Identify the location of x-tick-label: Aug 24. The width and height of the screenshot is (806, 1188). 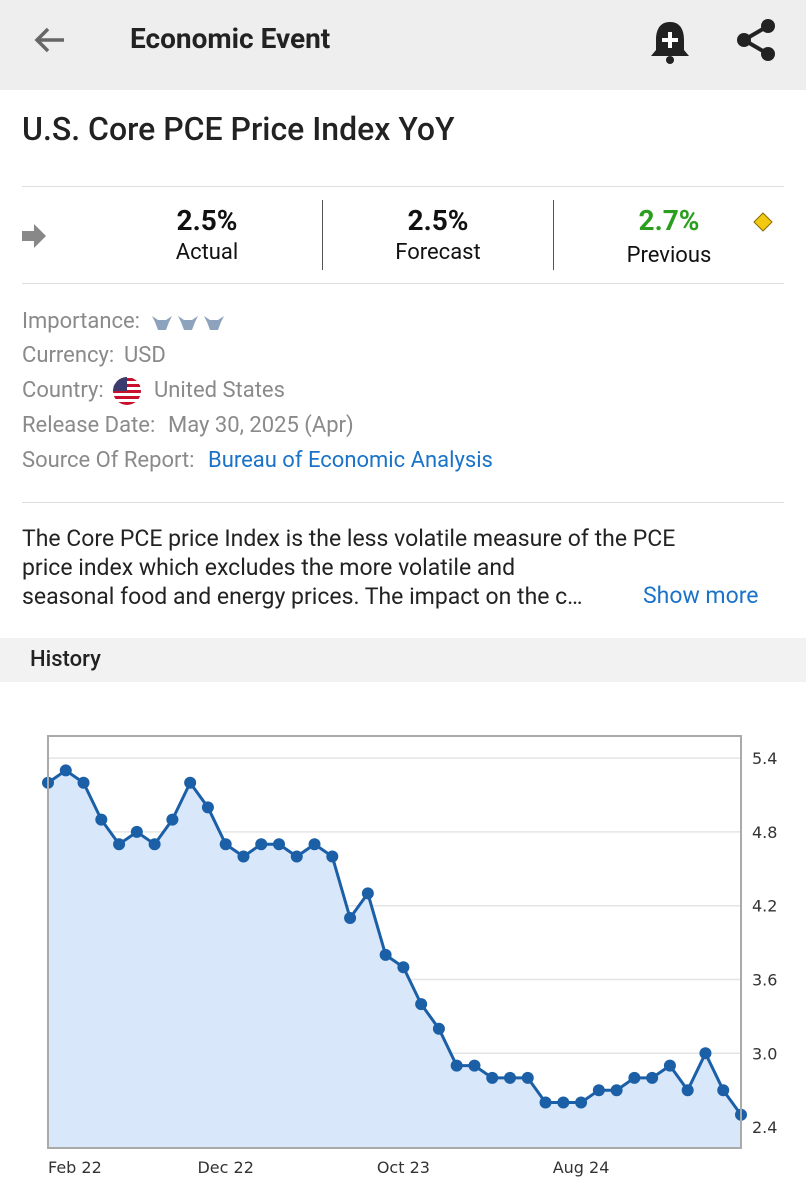
(581, 1167).